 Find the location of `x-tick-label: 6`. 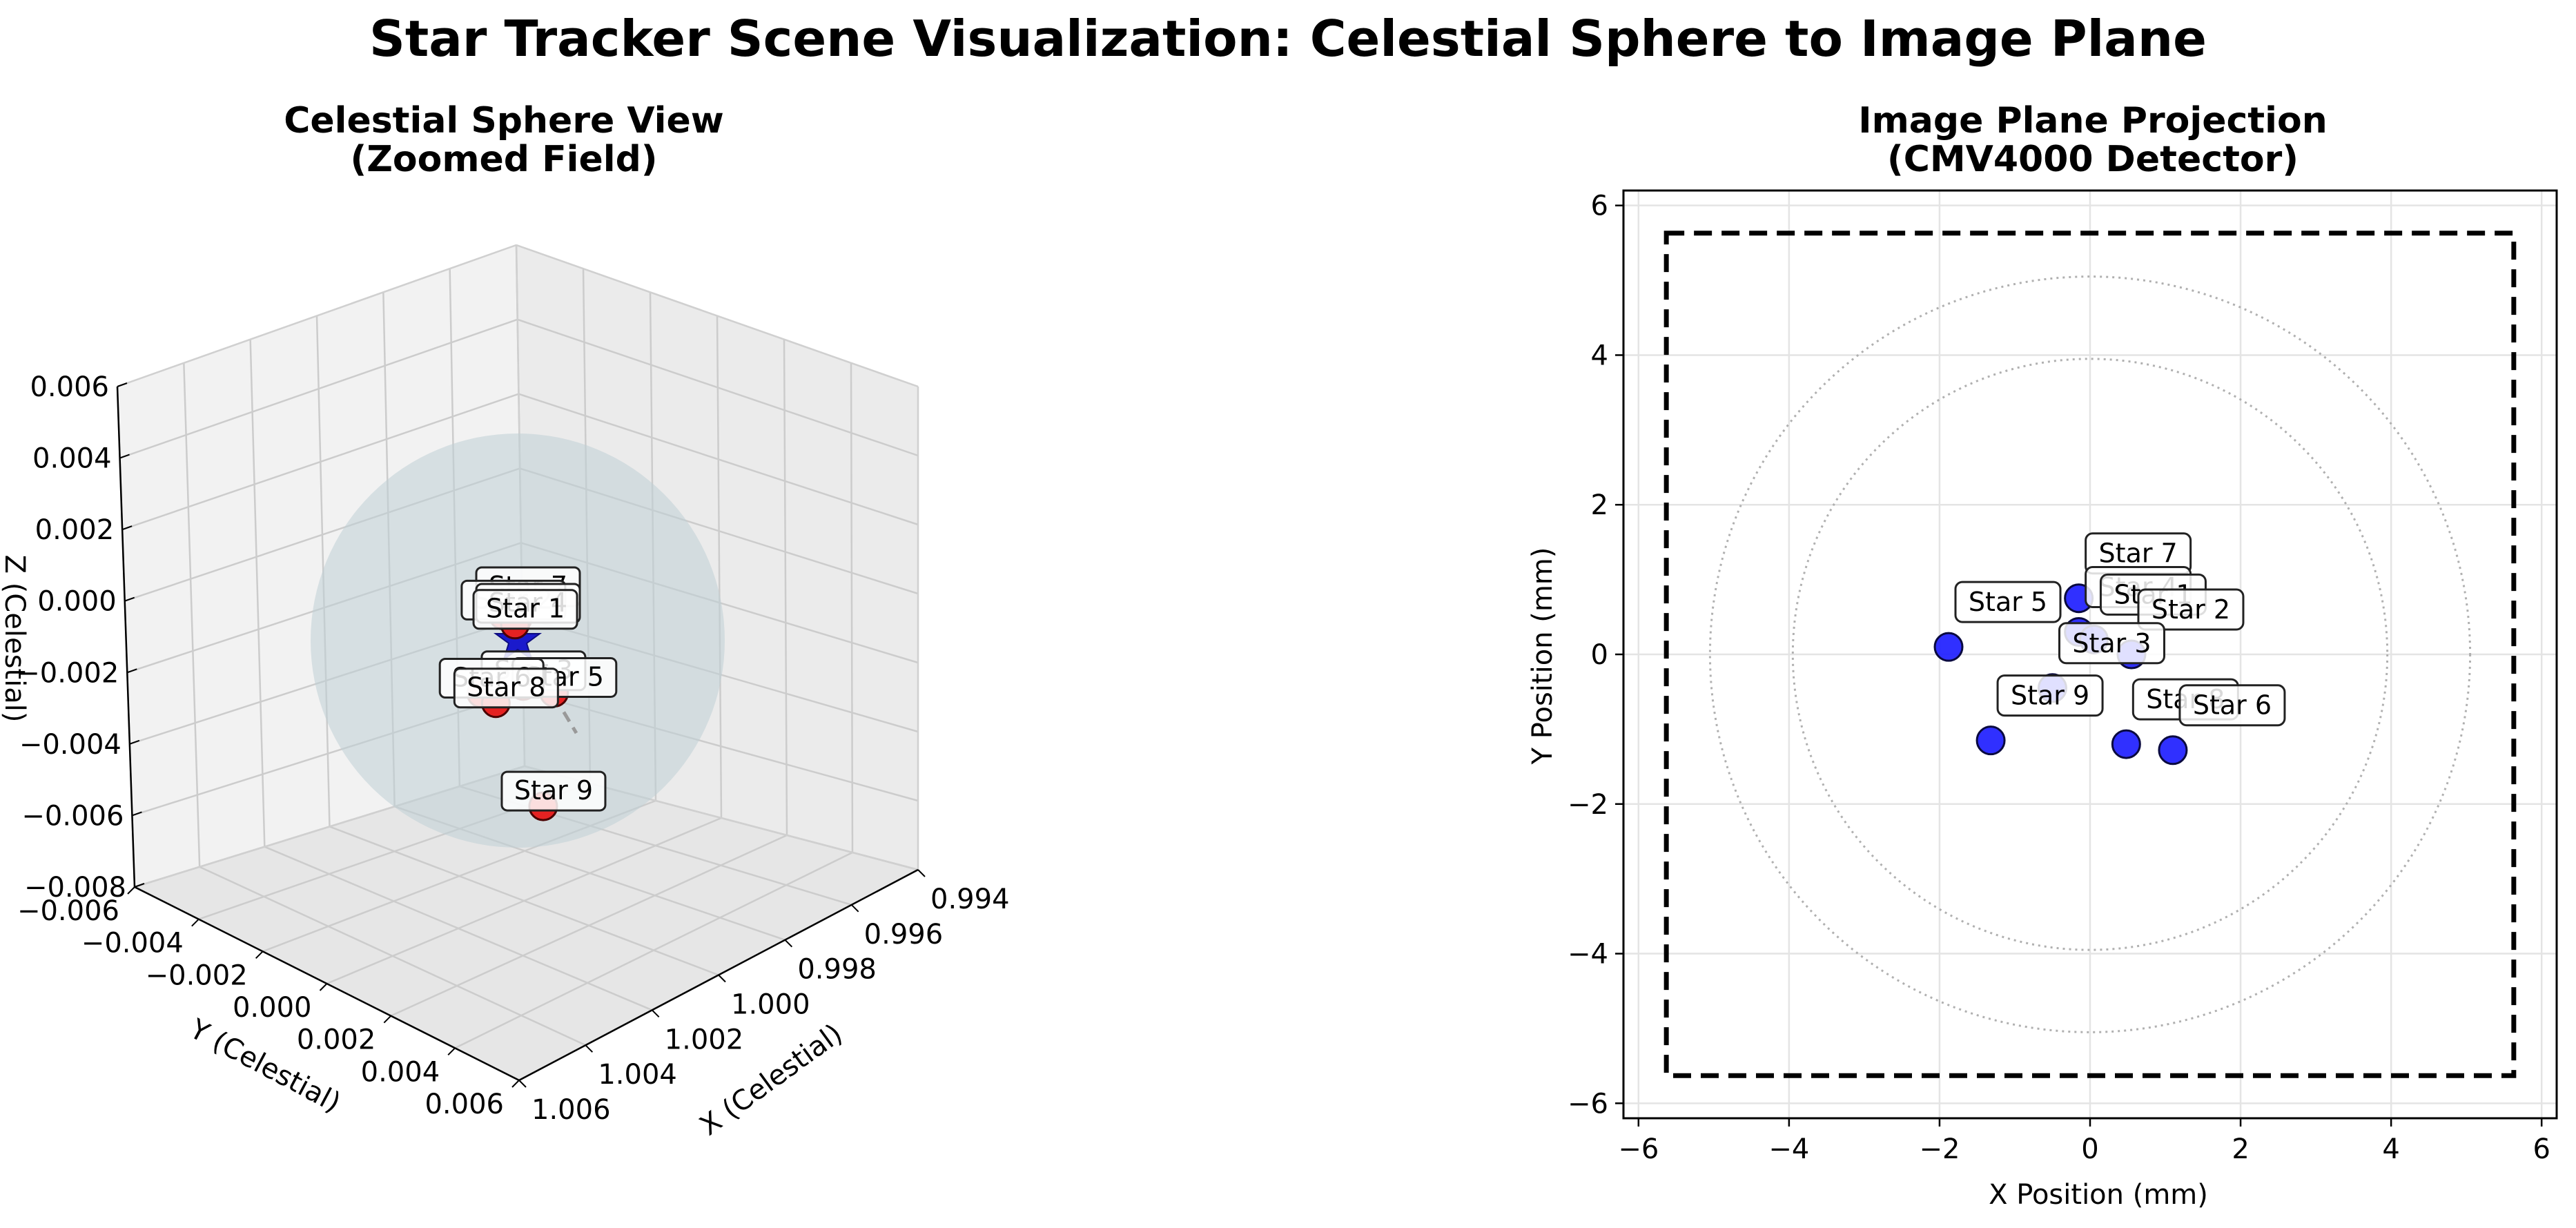

x-tick-label: 6 is located at coordinates (2541, 1149).